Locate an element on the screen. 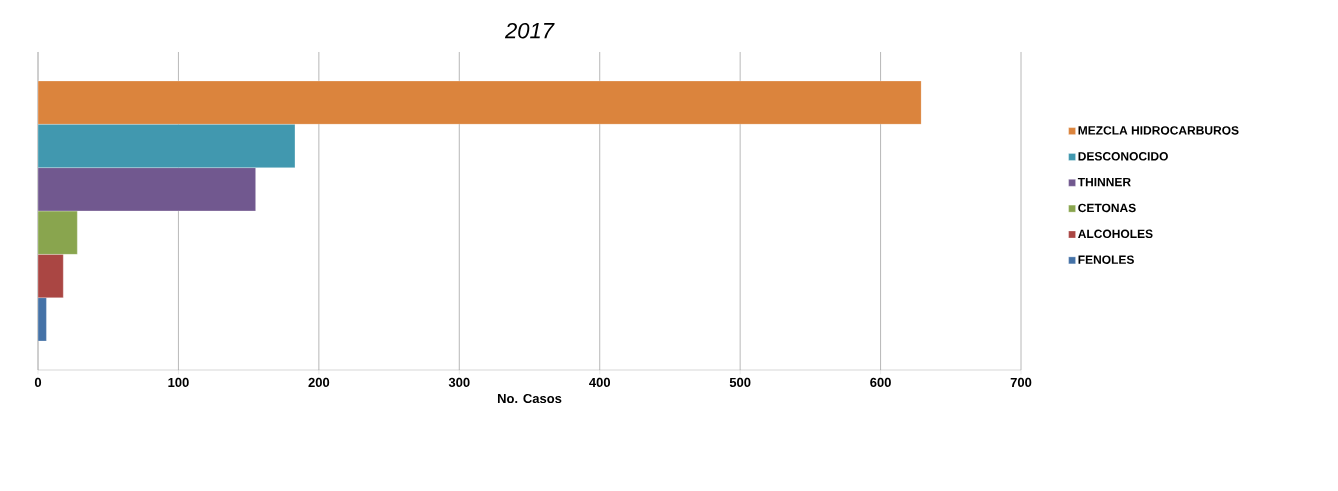 The image size is (1338, 491). x-tick-label: 500 is located at coordinates (740, 382).